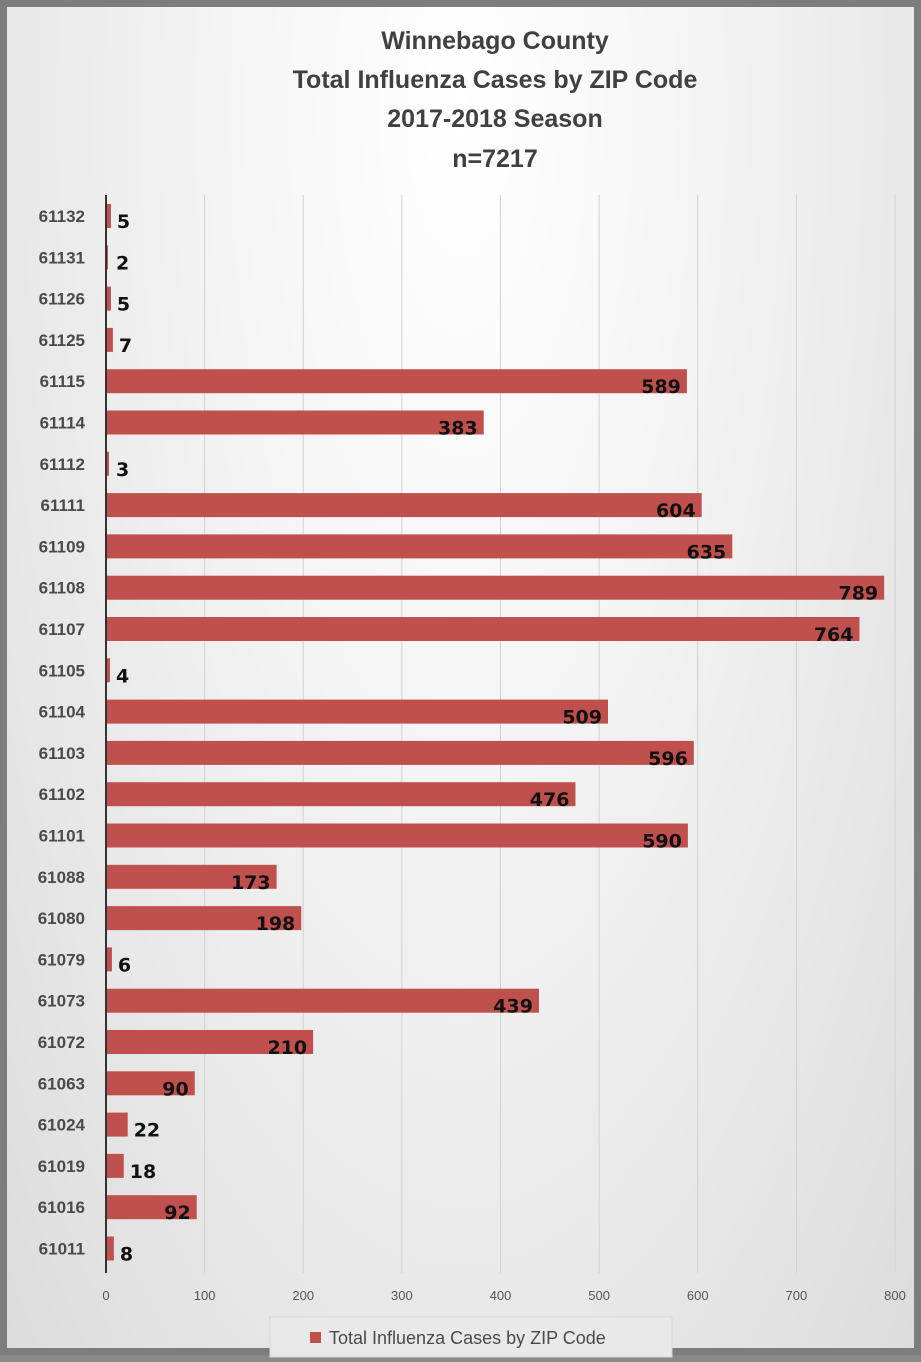 The width and height of the screenshot is (921, 1362). What do you see at coordinates (599, 1295) in the screenshot?
I see `x-tick-label: 500` at bounding box center [599, 1295].